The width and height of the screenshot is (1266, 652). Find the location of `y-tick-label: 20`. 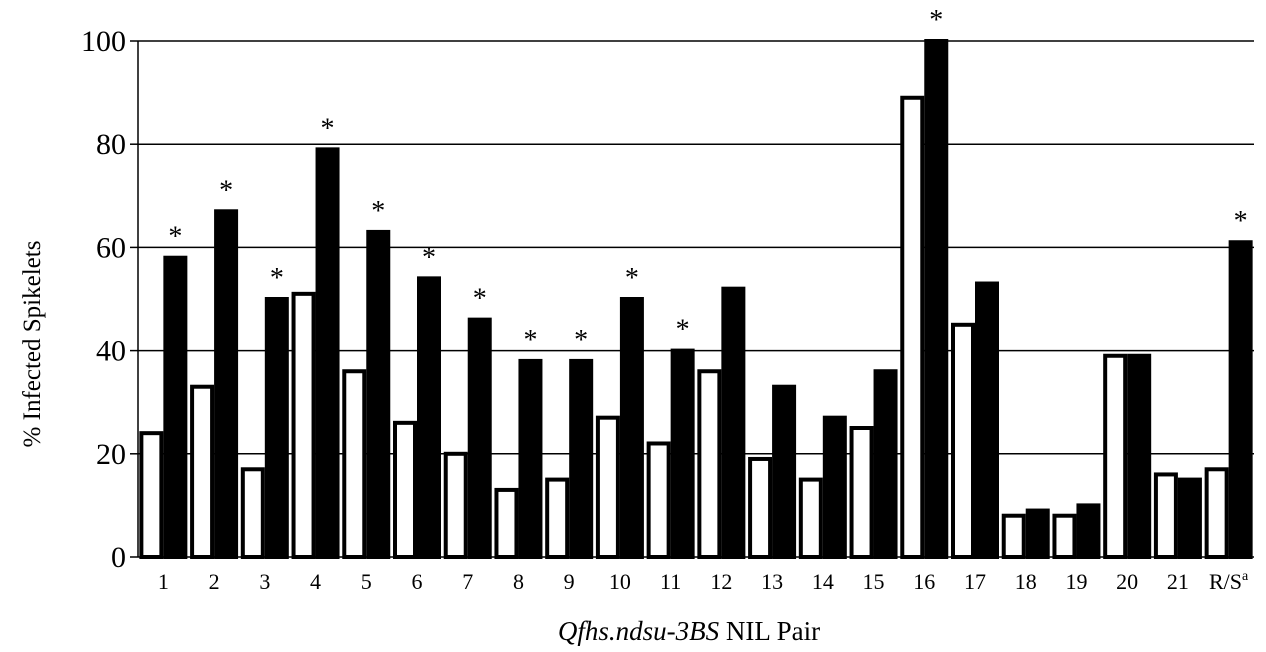

y-tick-label: 20 is located at coordinates (111, 454).